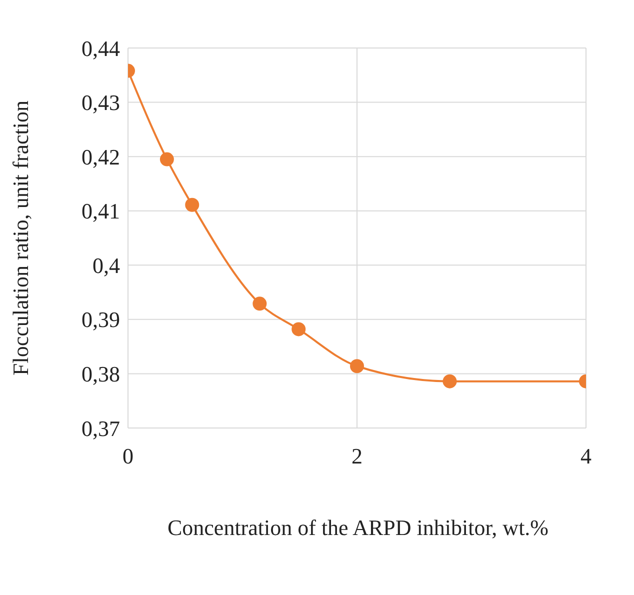 This screenshot has width=634, height=595. Describe the element at coordinates (101, 103) in the screenshot. I see `y-tick-label: 0,43` at that location.